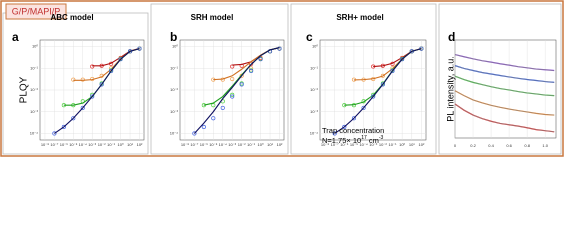 The image size is (564, 240). I want to click on panel-letter: c, so click(309, 37).